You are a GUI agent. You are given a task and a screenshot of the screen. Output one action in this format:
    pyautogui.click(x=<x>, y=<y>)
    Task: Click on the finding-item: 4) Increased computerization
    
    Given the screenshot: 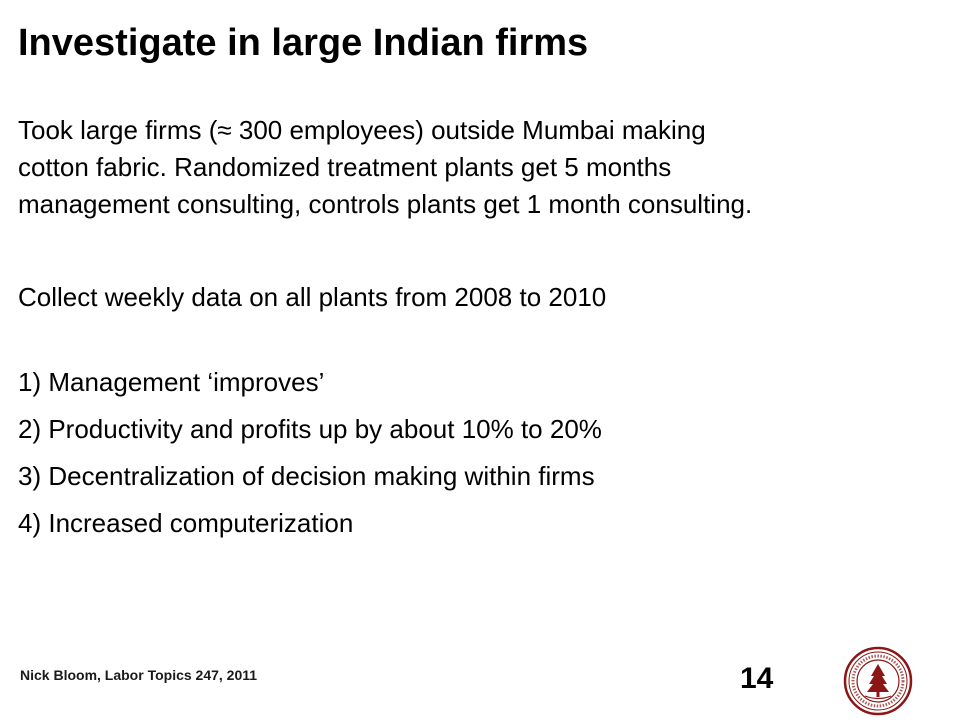 What is the action you would take?
    pyautogui.click(x=186, y=523)
    